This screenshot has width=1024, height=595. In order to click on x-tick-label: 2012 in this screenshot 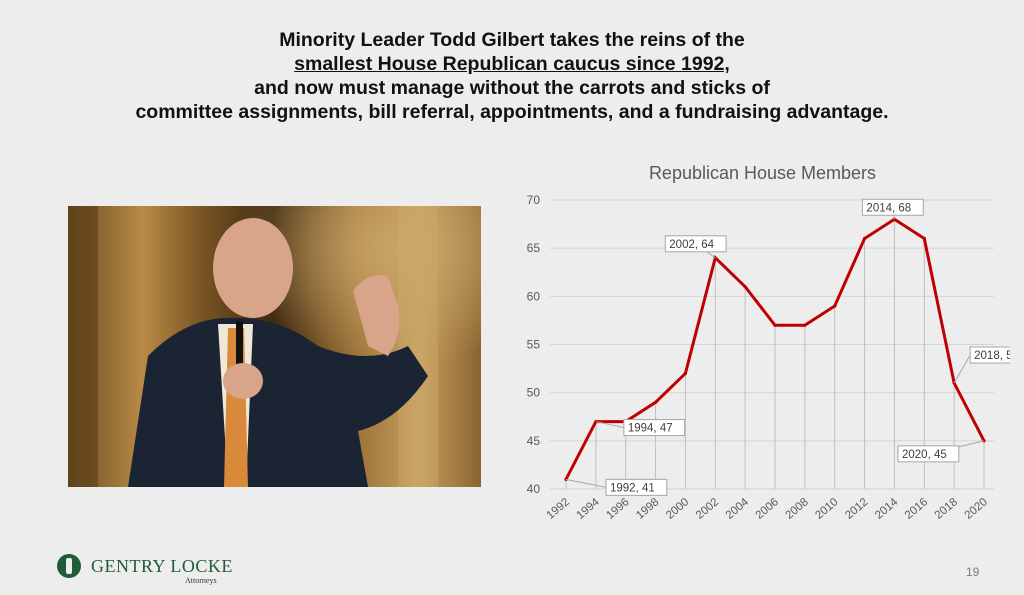, I will do `click(856, 509)`.